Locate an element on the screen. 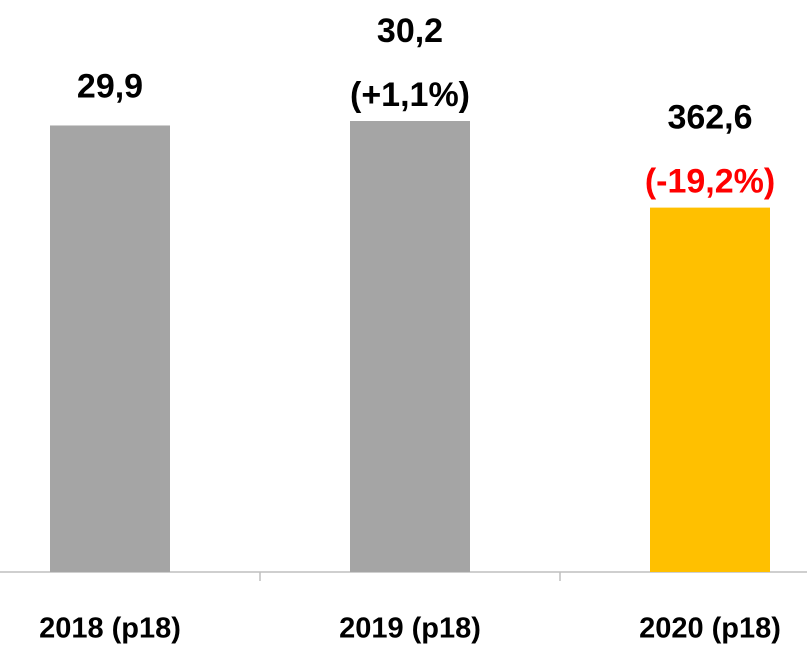 The height and width of the screenshot is (647, 807). x-tick-label: 2019 (p18) is located at coordinates (410, 629).